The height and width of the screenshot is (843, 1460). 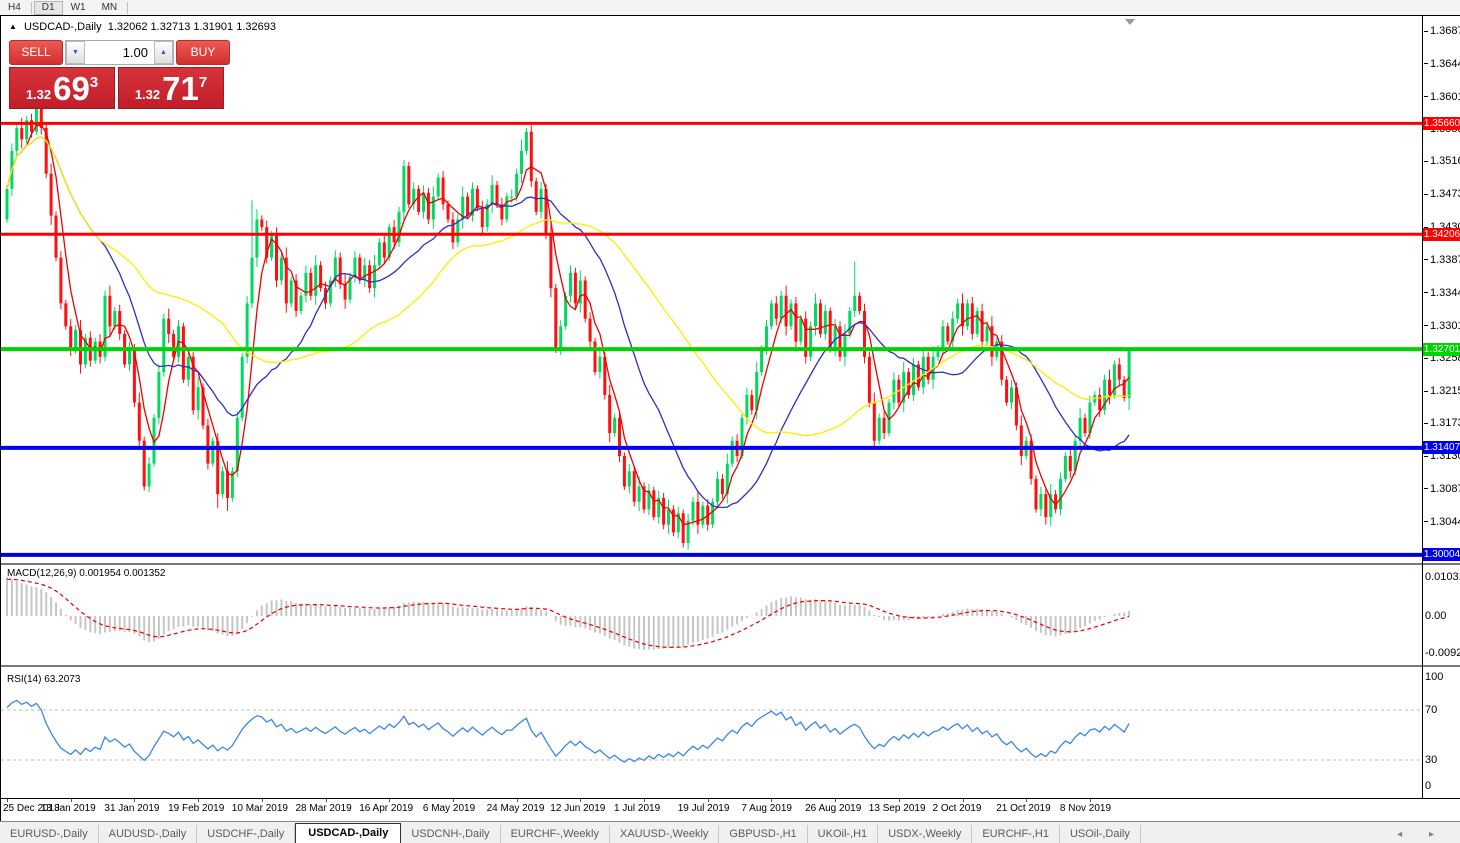 What do you see at coordinates (323, 808) in the screenshot?
I see `date-axis-label: 28 Mar 2019` at bounding box center [323, 808].